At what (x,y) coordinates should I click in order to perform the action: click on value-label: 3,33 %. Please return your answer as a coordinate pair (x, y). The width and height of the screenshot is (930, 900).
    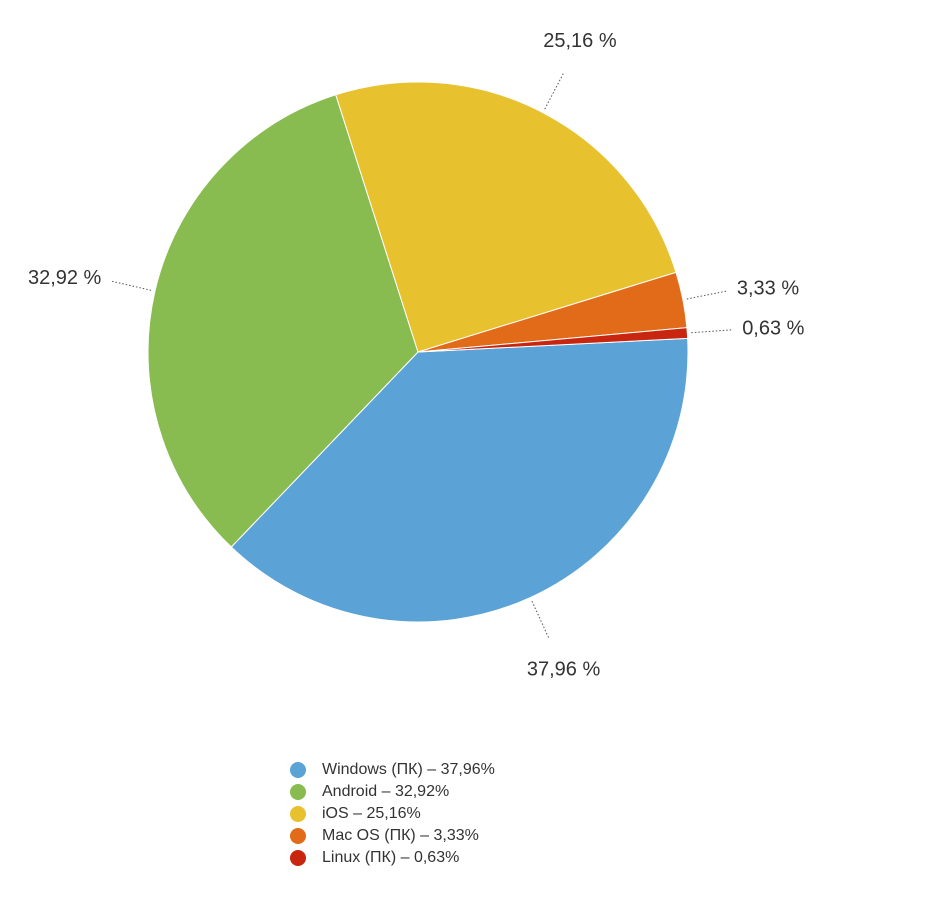
    Looking at the image, I should click on (768, 288).